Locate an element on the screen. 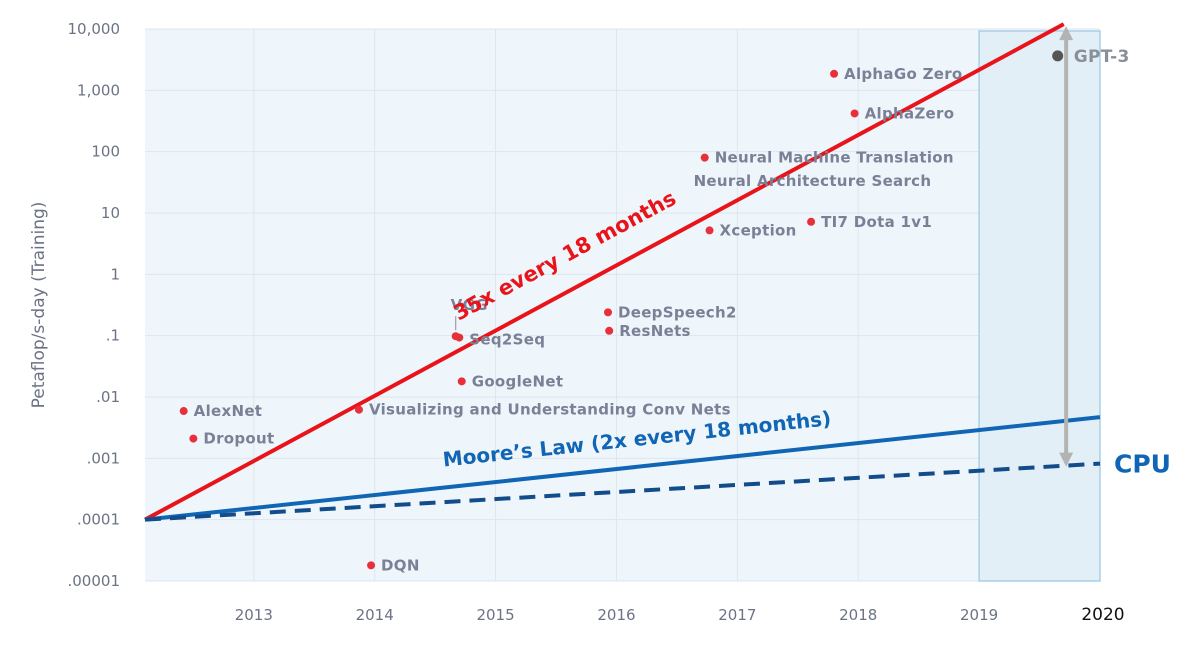 This screenshot has height=653, width=1200. x-tick-label: 2014 is located at coordinates (375, 615).